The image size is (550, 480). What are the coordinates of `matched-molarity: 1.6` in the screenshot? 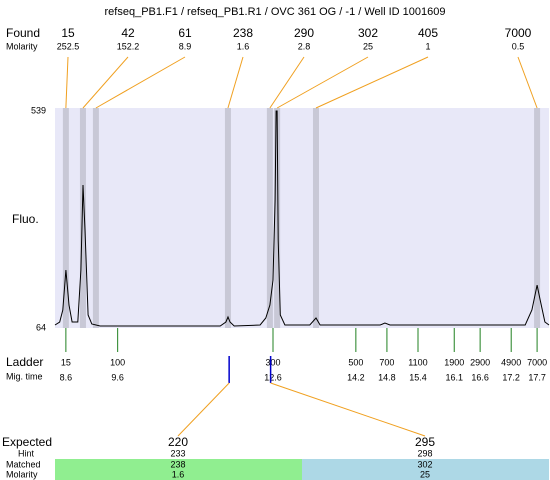 It's located at (178, 474).